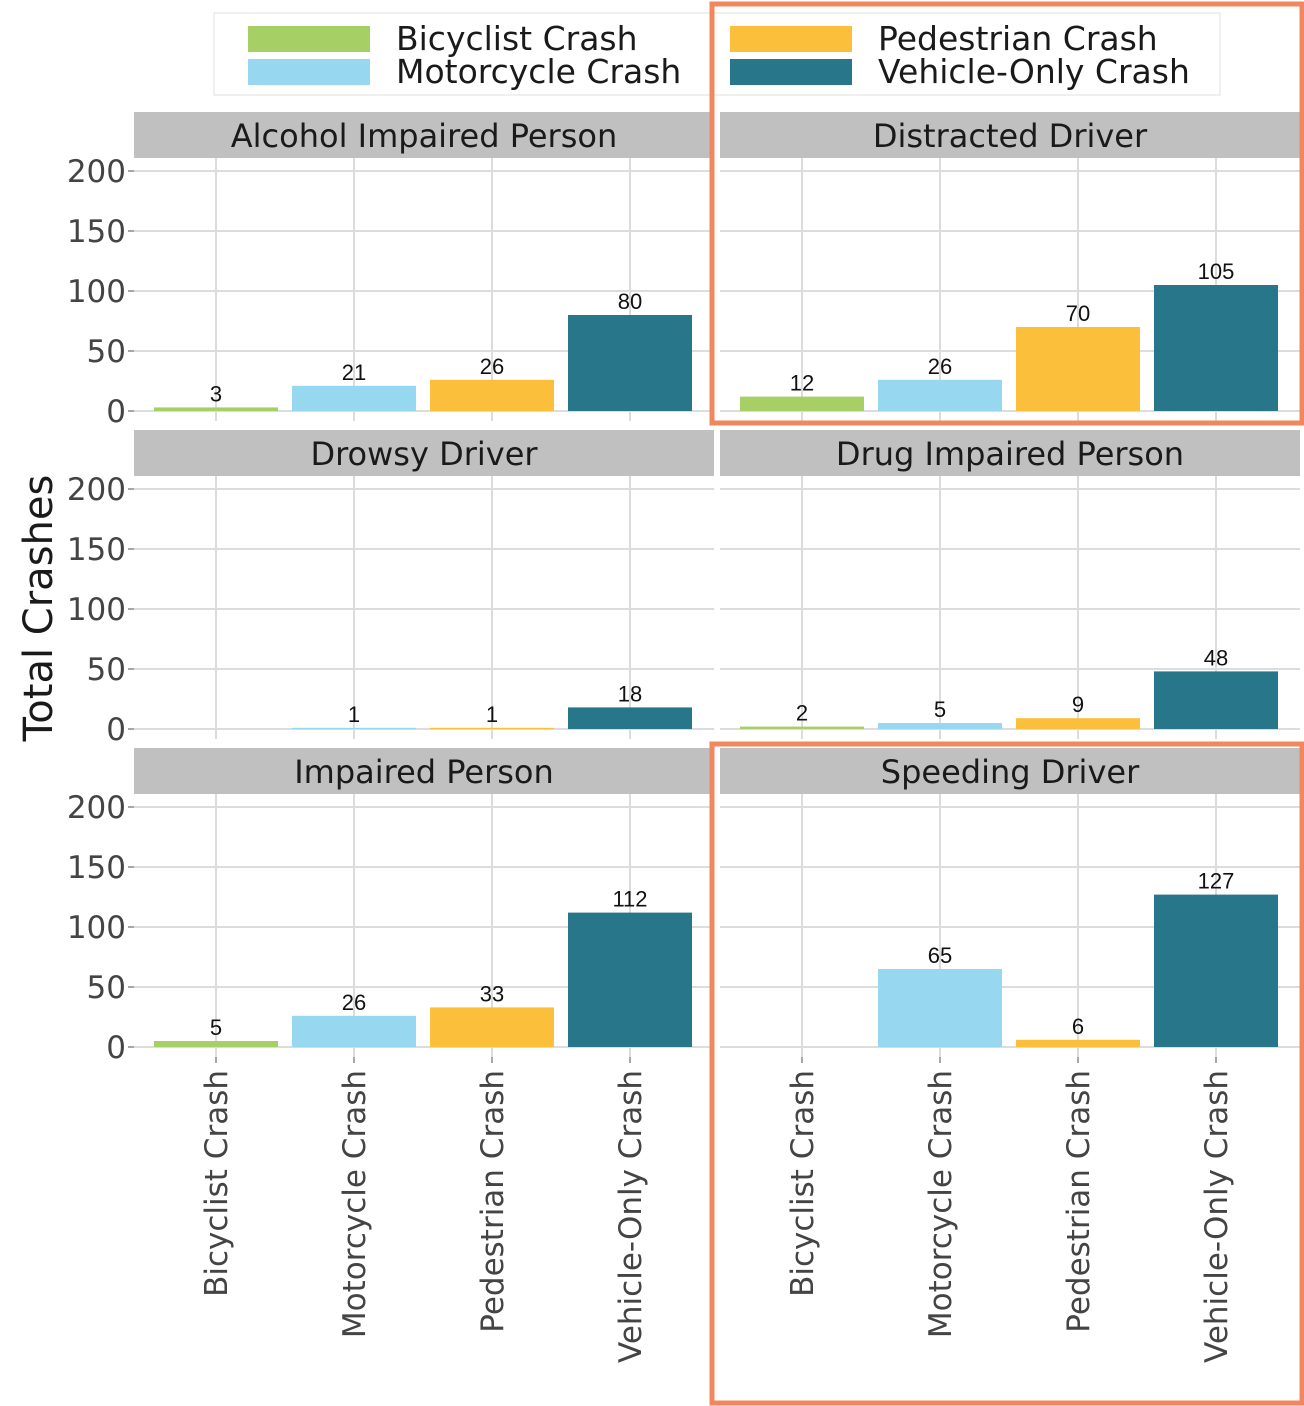 This screenshot has width=1304, height=1406. Describe the element at coordinates (1034, 71) in the screenshot. I see `legend-label: Vehicle-Only Crash` at that location.